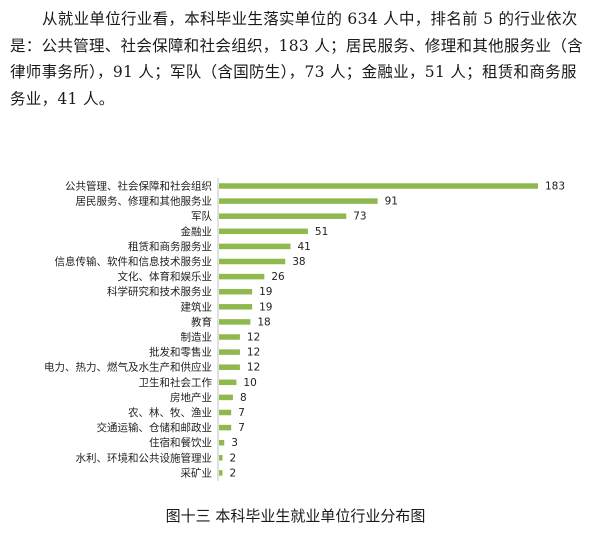 The image size is (591, 541). What do you see at coordinates (197, 472) in the screenshot?
I see `category-label: 采矿业` at bounding box center [197, 472].